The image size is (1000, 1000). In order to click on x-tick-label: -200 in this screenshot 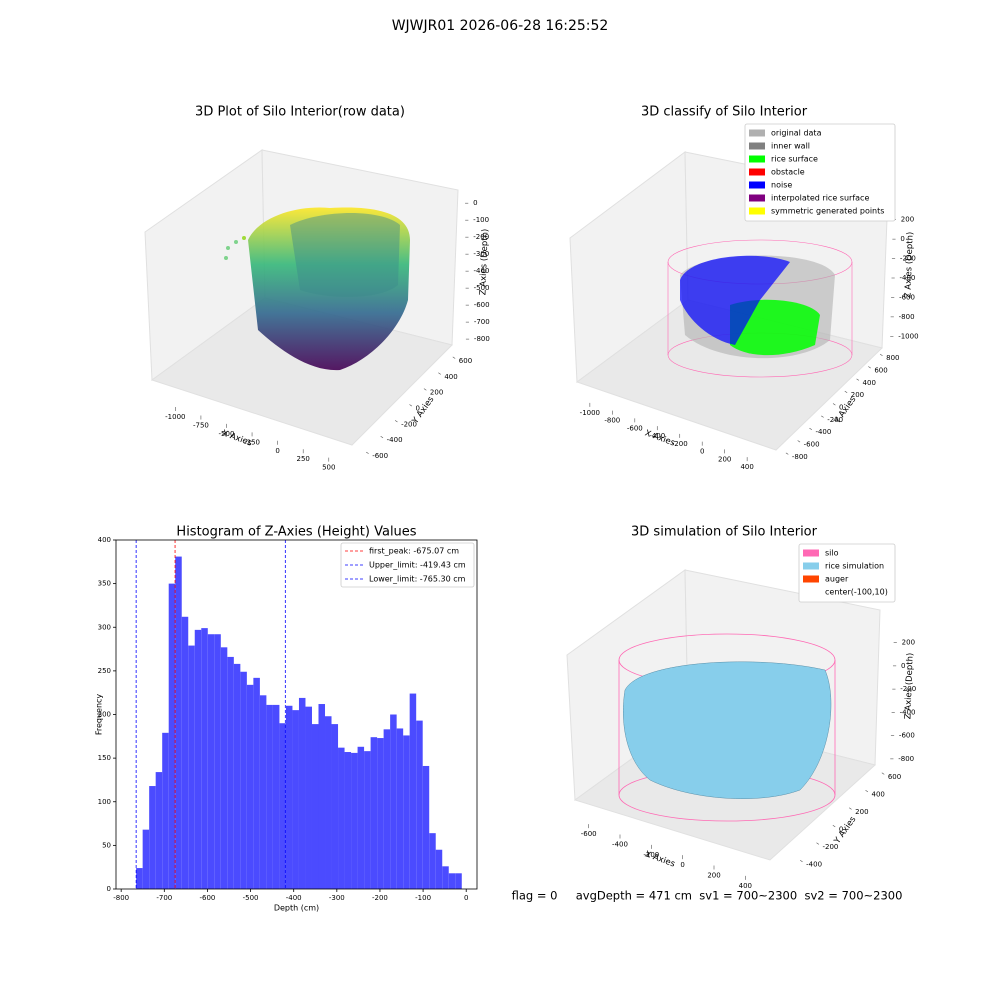, I will do `click(380, 898)`.